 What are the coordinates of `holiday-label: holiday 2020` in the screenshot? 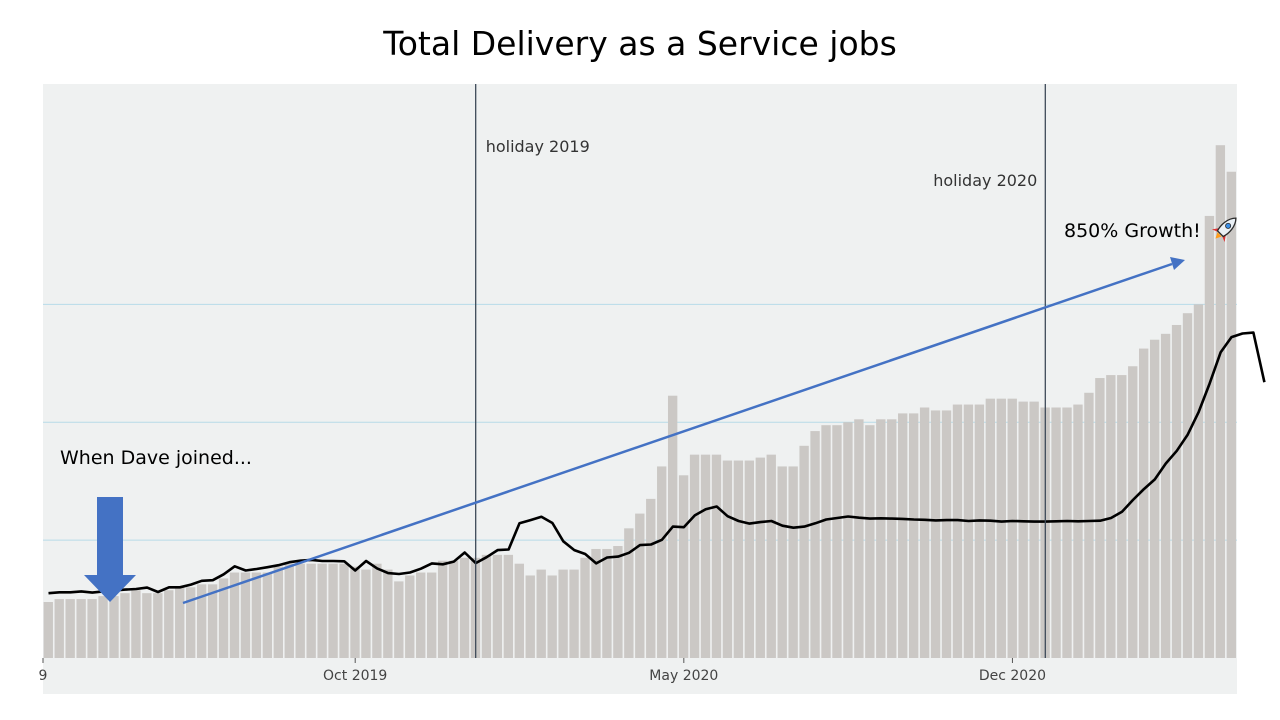 It's located at (985, 180).